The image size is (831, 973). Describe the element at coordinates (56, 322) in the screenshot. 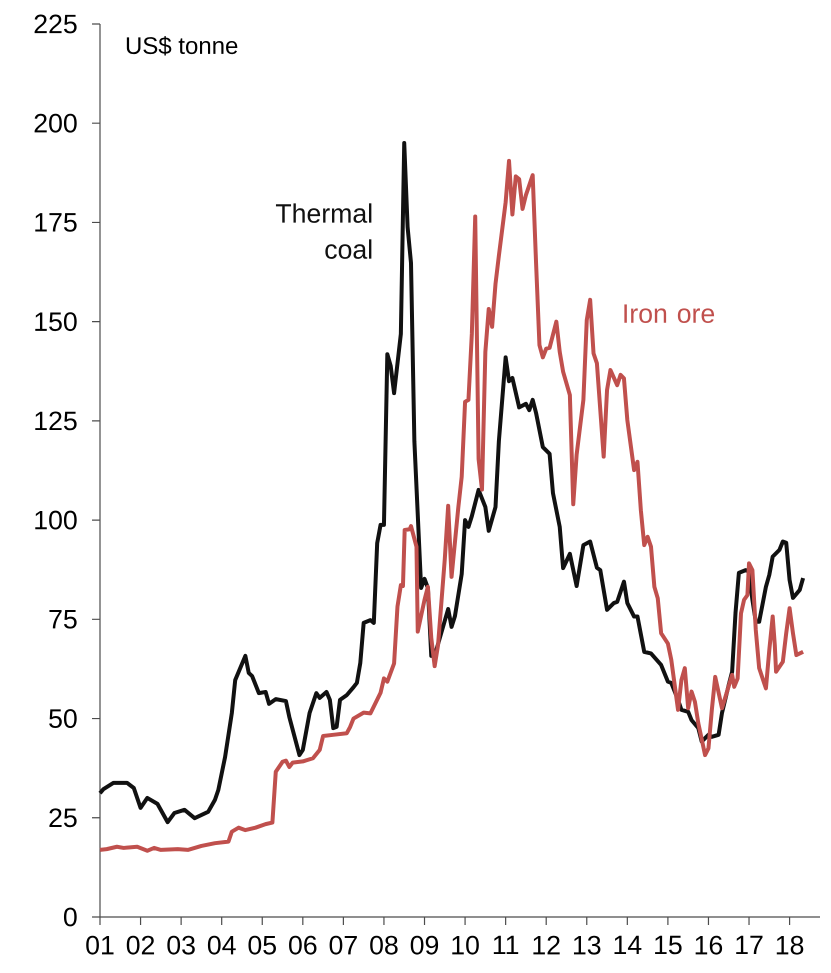

I see `y-tick-label: 150` at that location.